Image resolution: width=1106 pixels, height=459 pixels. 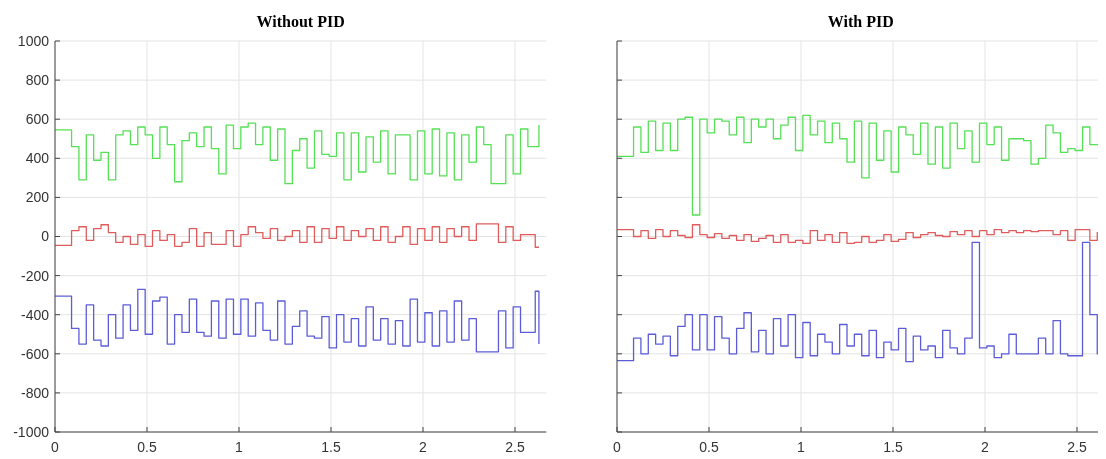 I want to click on y-tick-label: 200, so click(x=37, y=197).